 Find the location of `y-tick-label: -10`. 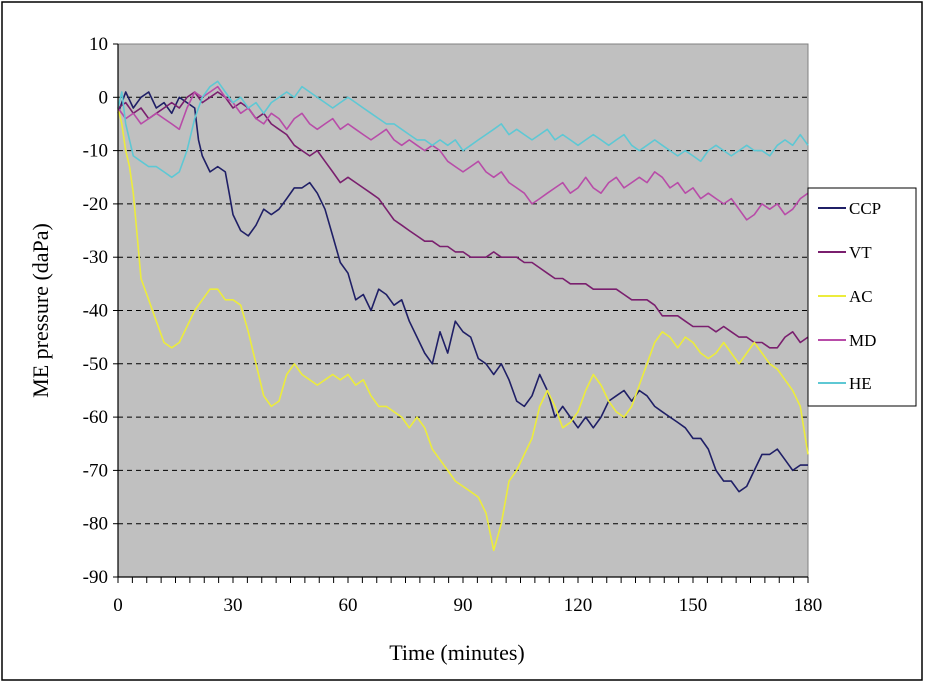

y-tick-label: -10 is located at coordinates (95, 151).